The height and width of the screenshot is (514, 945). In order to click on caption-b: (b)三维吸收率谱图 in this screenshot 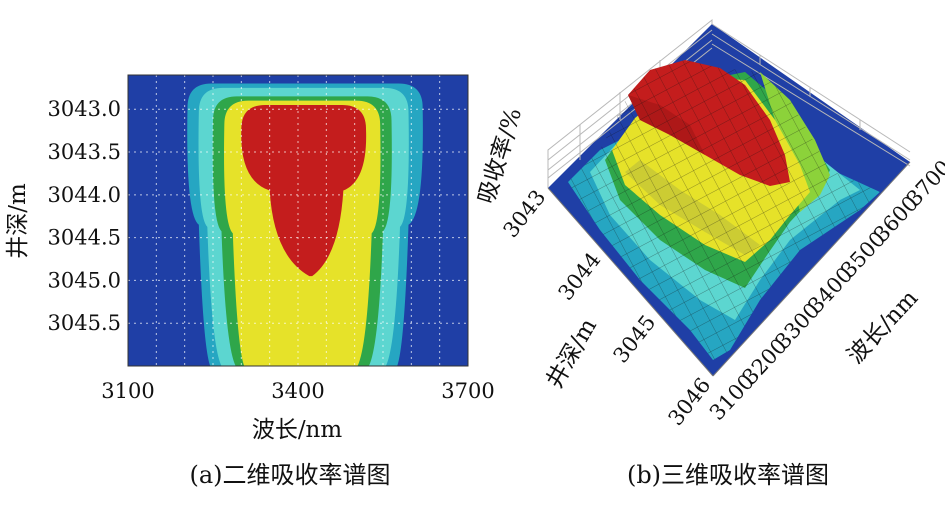, I will do `click(728, 475)`.